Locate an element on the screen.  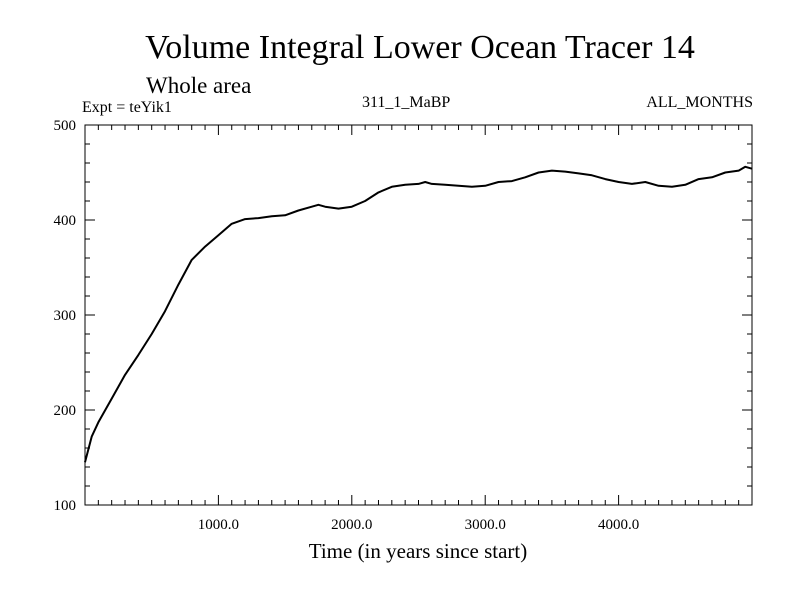
y-tick-label: 300 is located at coordinates (65, 316).